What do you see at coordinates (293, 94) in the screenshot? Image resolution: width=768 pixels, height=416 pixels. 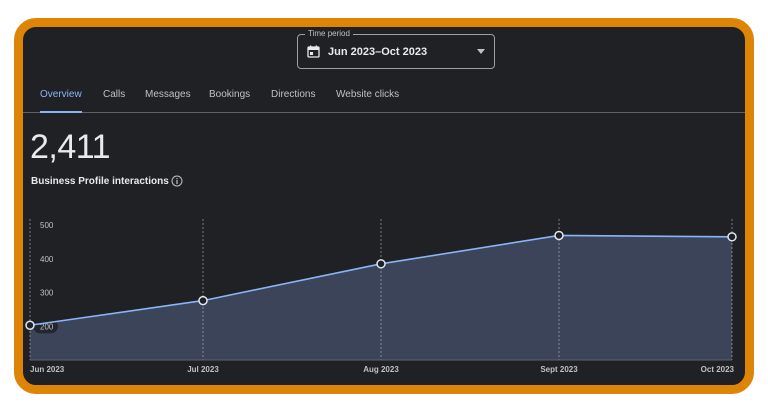 I see `tab-directions: Directions` at bounding box center [293, 94].